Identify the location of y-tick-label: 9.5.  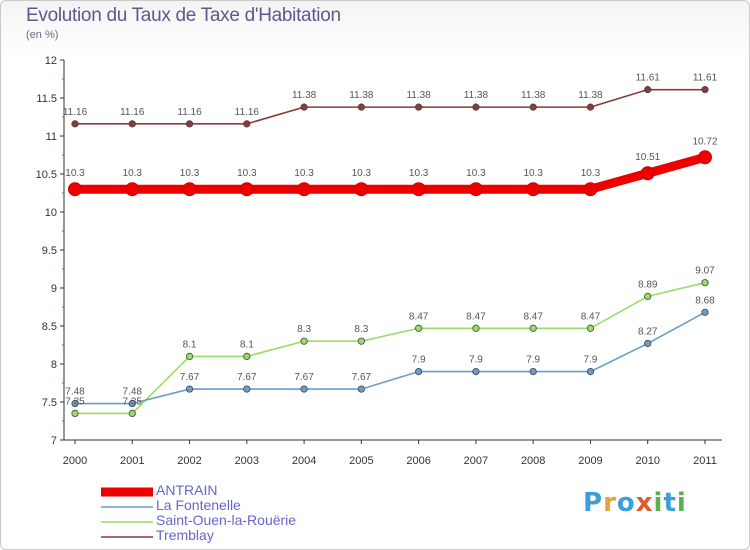
(49, 251).